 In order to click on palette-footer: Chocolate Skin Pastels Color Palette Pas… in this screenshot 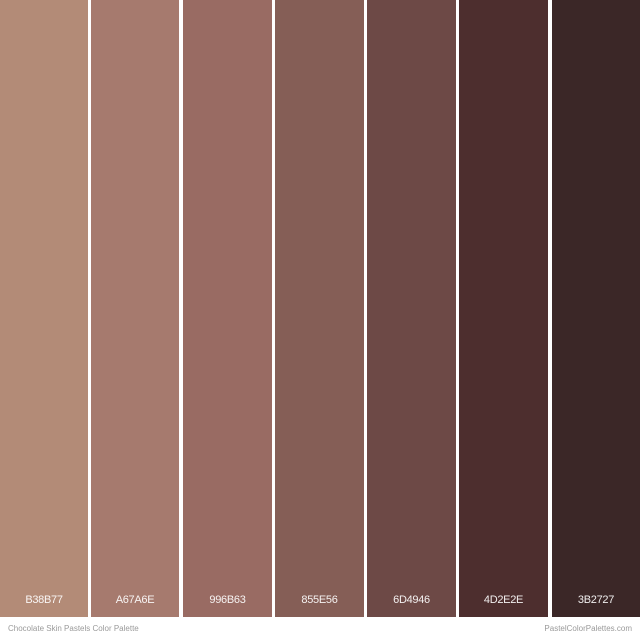, I will do `click(320, 628)`.